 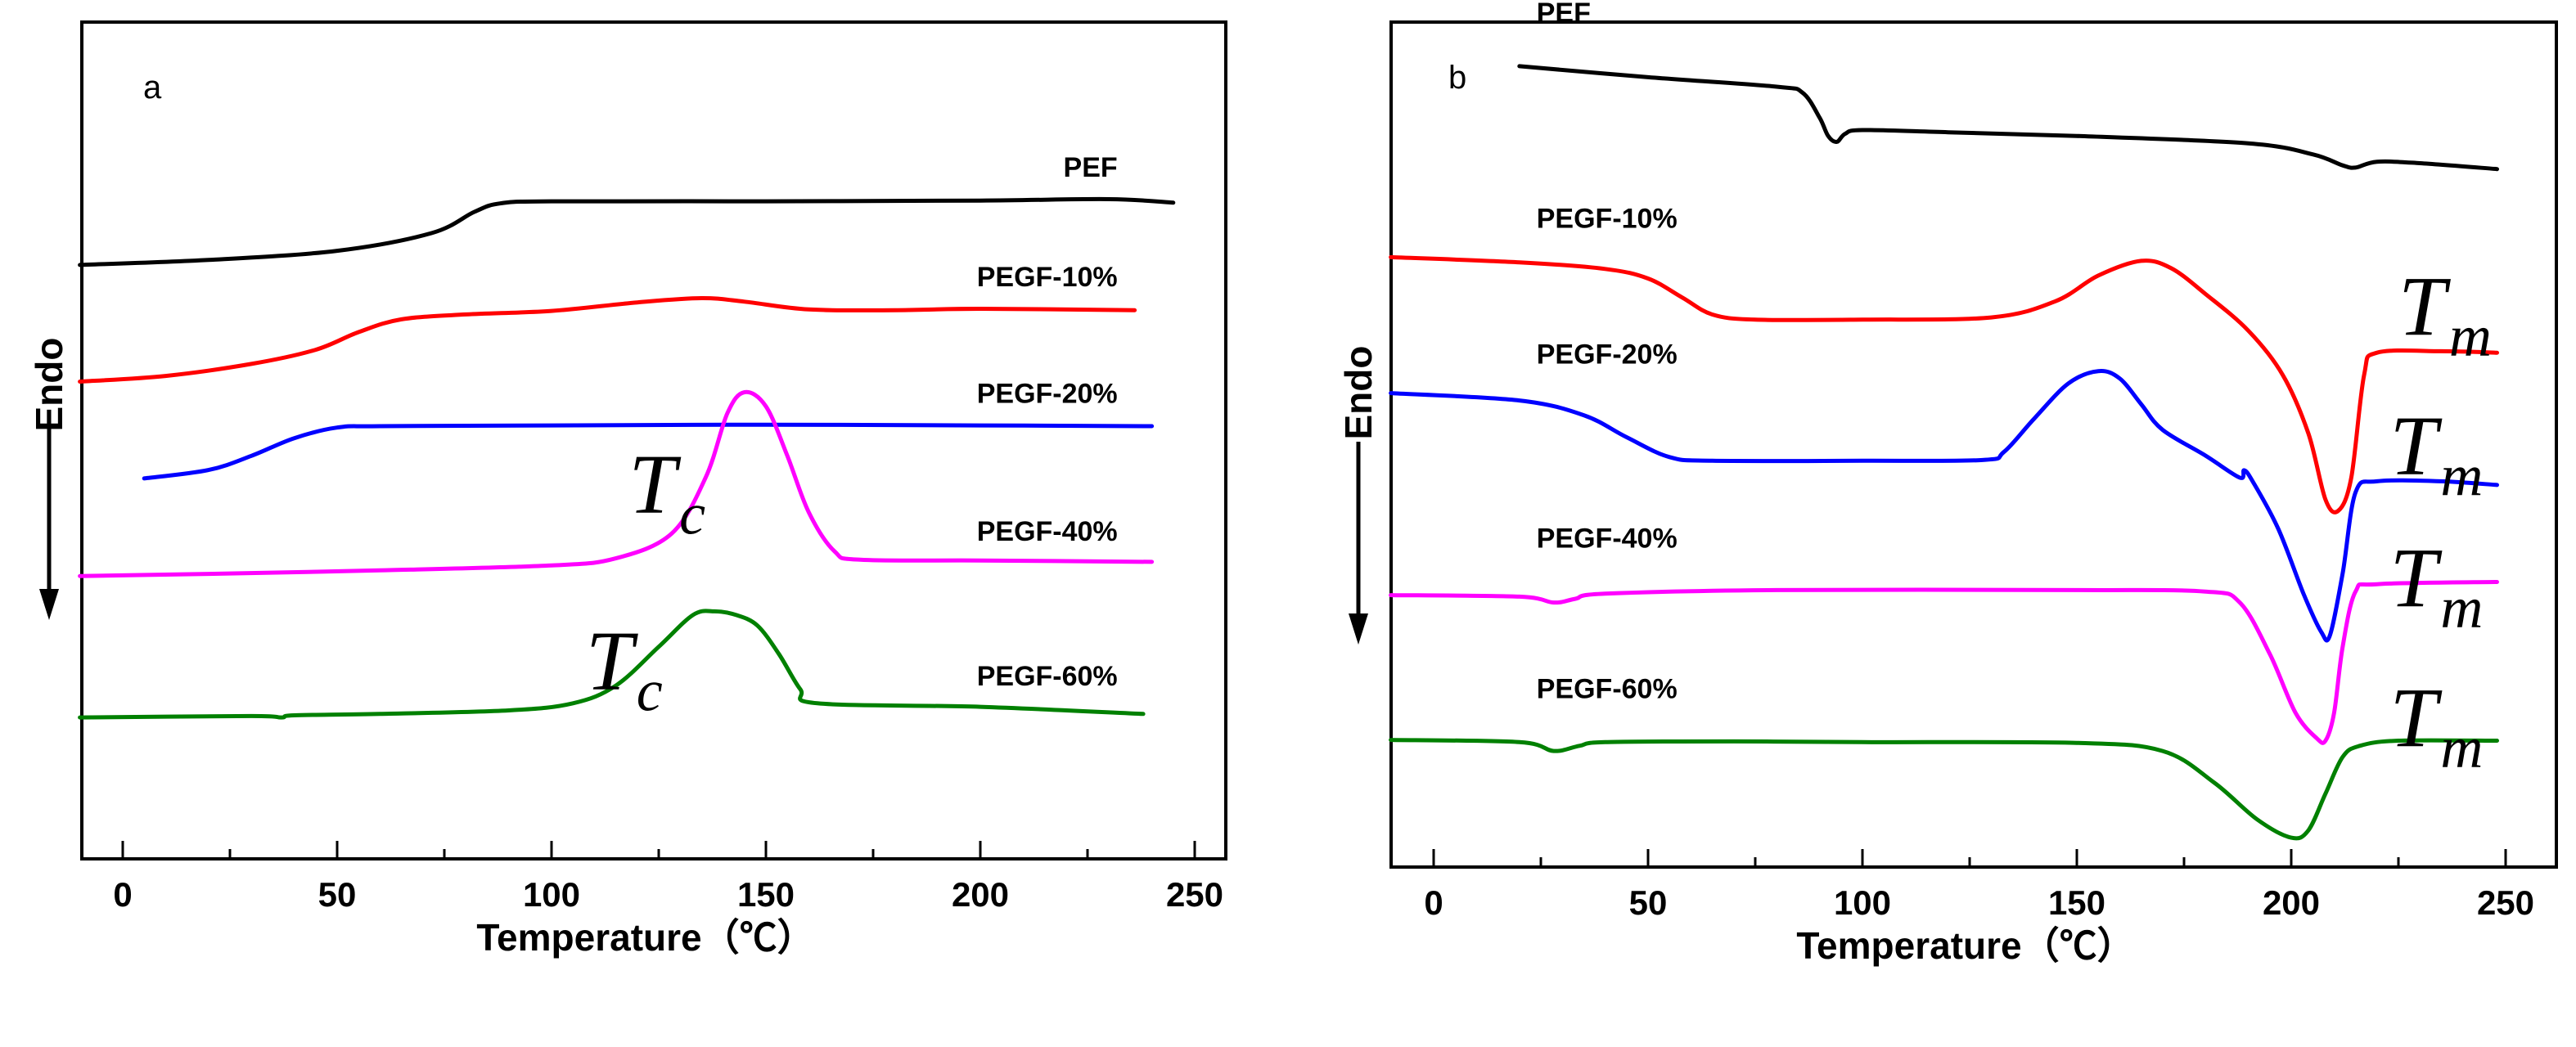 I want to click on panel-letter: a, so click(x=152, y=88).